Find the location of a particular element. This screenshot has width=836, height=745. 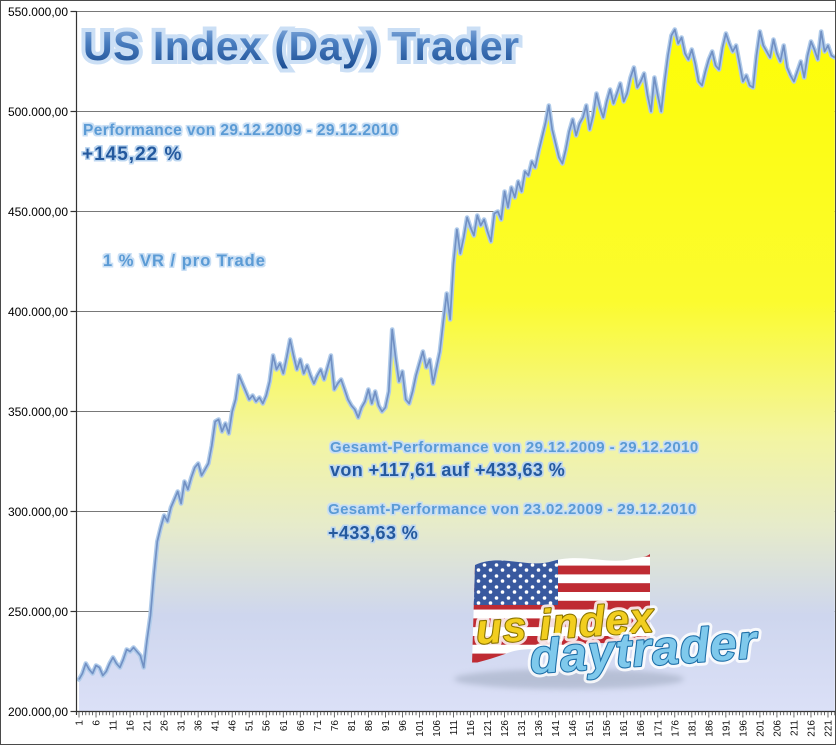

chart-title-halo: US Index (Day) Trader is located at coordinates (301, 46).